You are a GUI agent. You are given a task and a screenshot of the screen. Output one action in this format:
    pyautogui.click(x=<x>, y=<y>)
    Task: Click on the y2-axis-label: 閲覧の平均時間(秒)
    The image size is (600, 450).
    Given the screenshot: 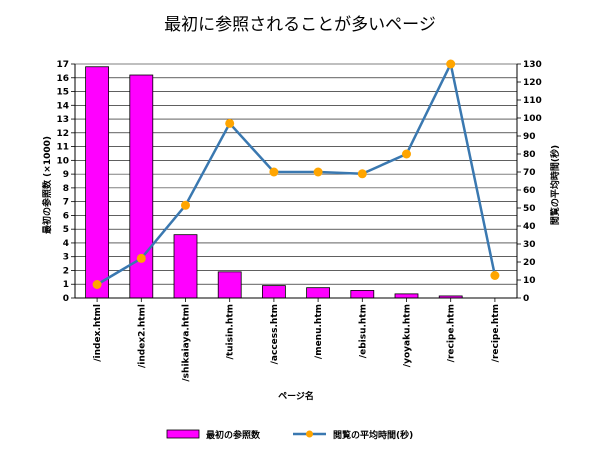 What is the action you would take?
    pyautogui.click(x=555, y=185)
    